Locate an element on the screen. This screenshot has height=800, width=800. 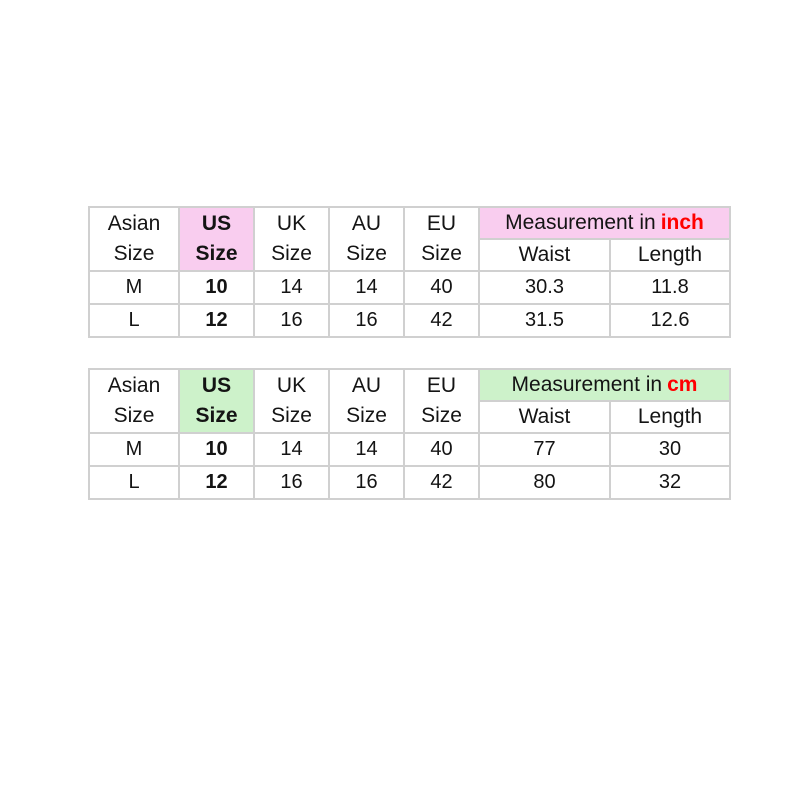
table-row-l: L 12 16 16 42 31.5 12.6 is located at coordinates (409, 320).